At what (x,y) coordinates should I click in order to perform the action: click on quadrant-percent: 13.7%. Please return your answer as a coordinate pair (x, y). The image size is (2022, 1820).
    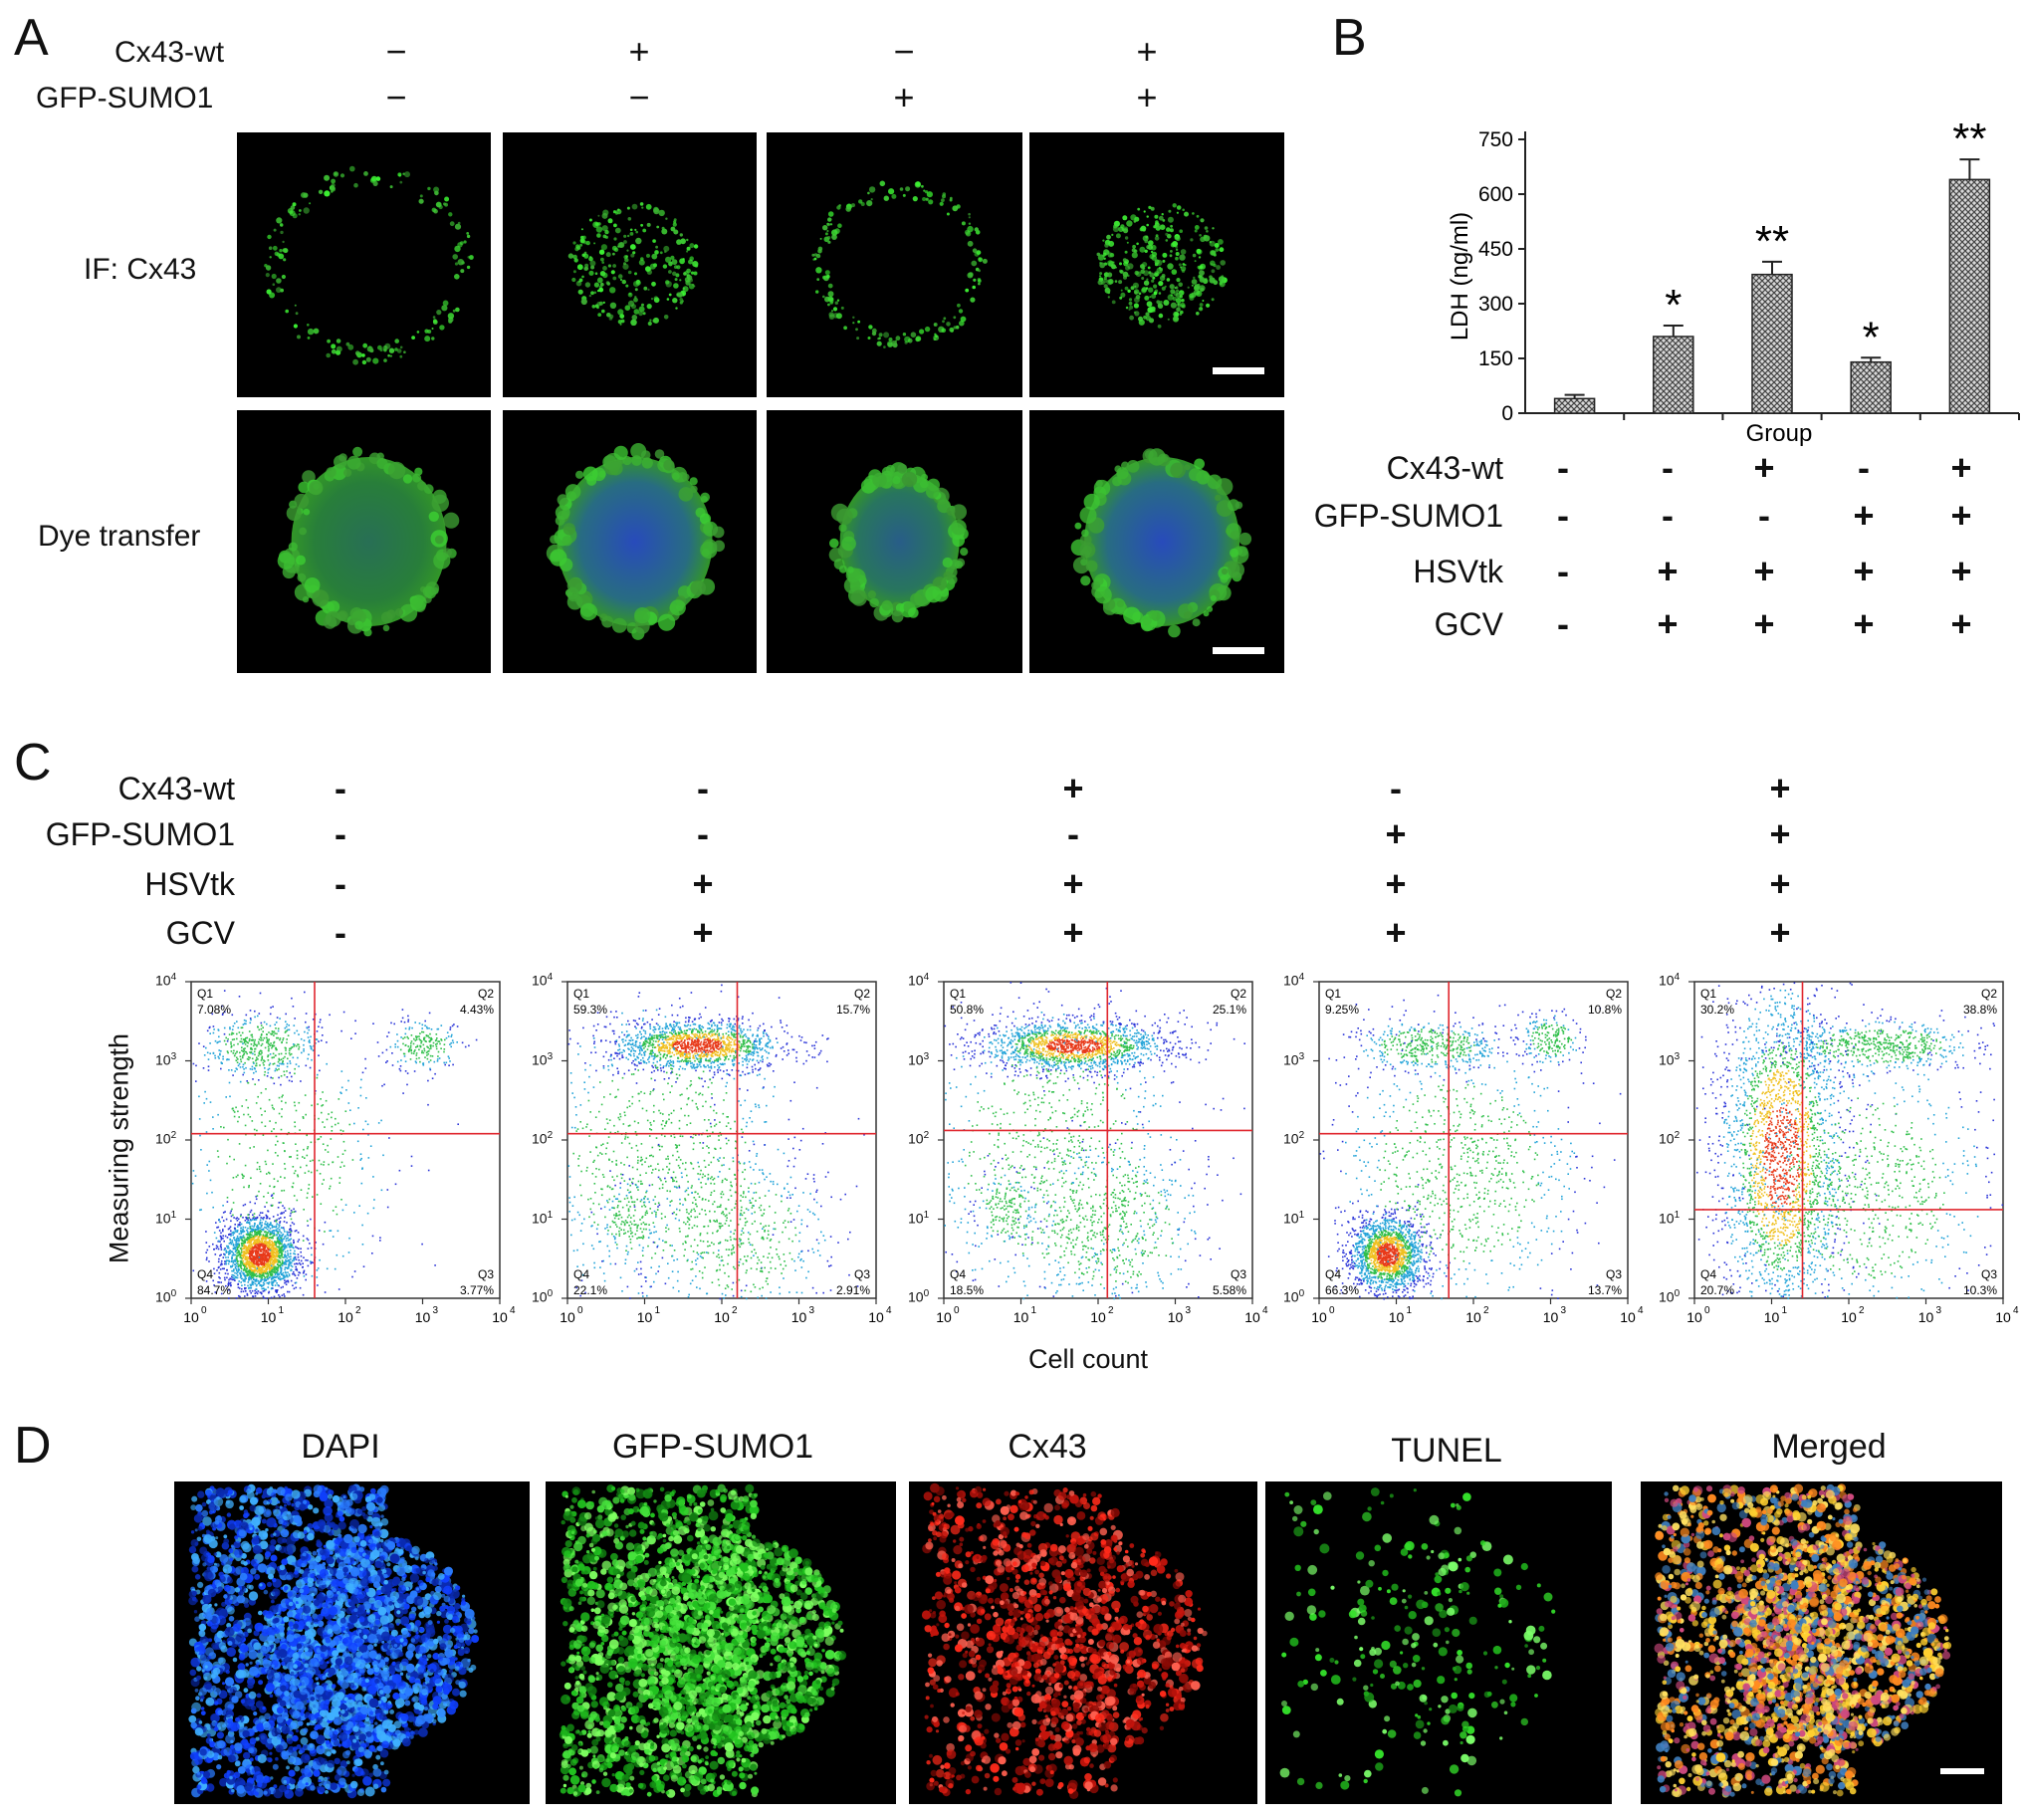
    Looking at the image, I should click on (1605, 1290).